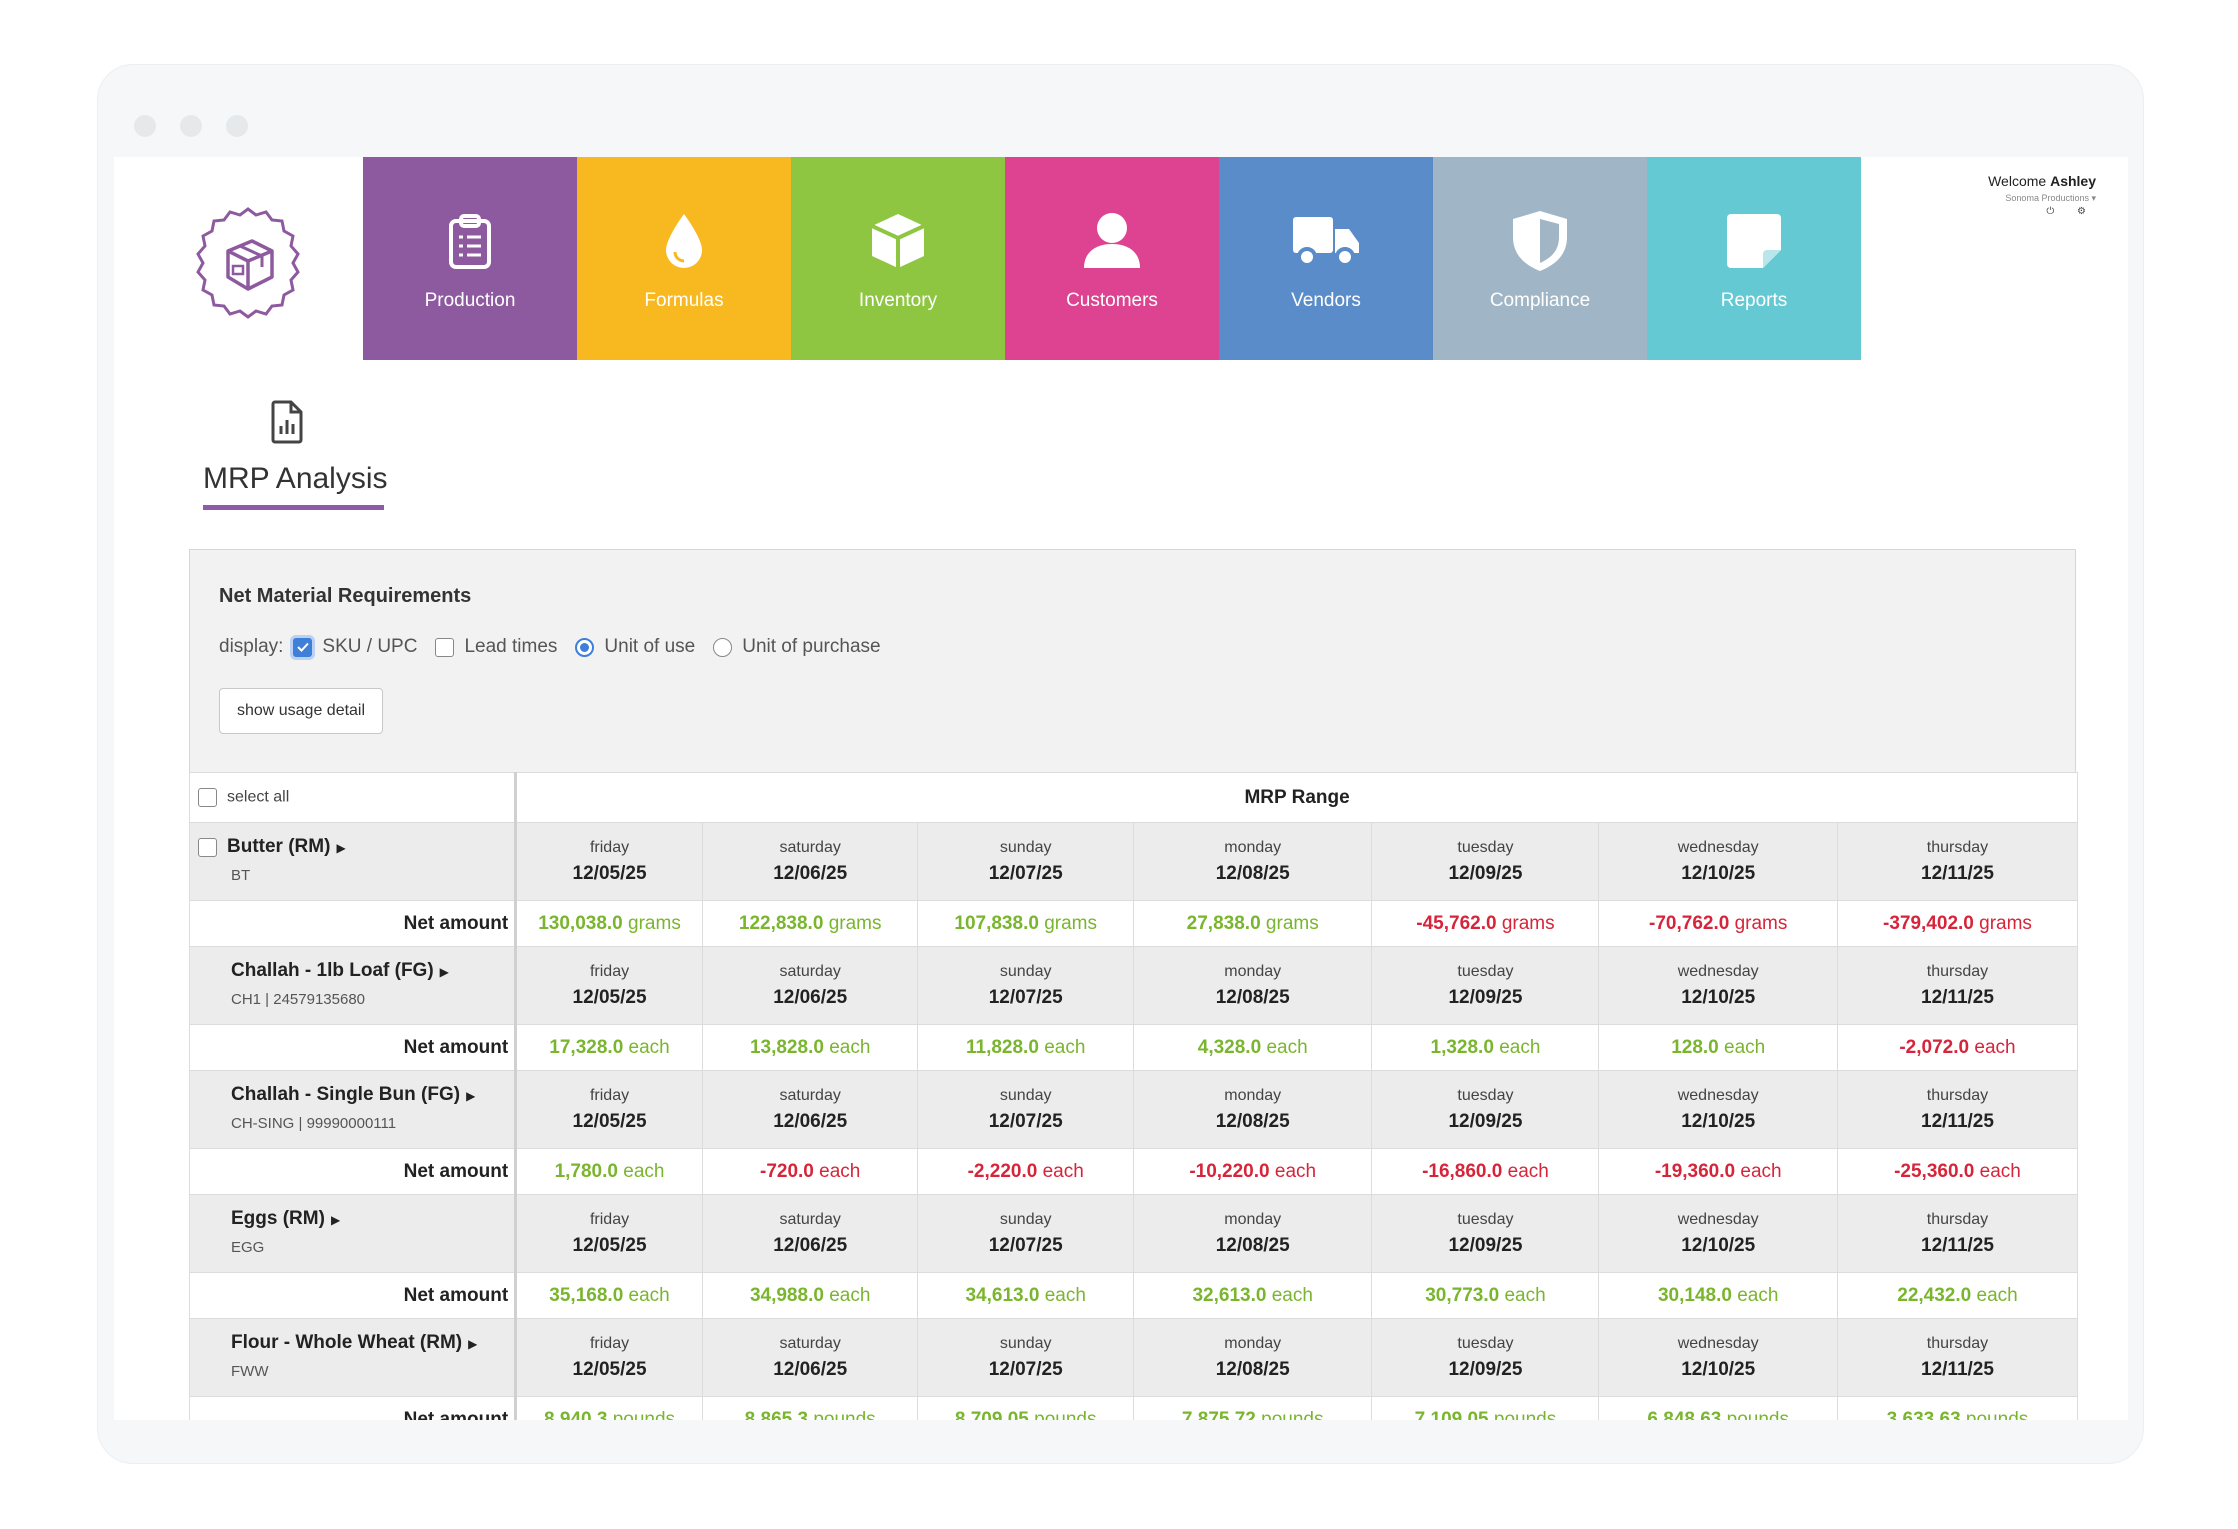 This screenshot has height=1529, width=2238. I want to click on nav-formulas: Formulas, so click(684, 258).